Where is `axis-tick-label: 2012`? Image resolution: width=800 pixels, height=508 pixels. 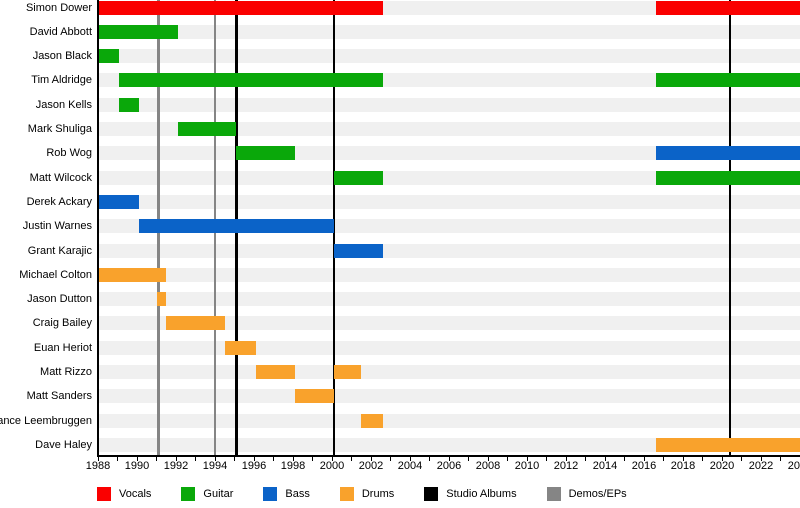
axis-tick-label: 2012 is located at coordinates (566, 466).